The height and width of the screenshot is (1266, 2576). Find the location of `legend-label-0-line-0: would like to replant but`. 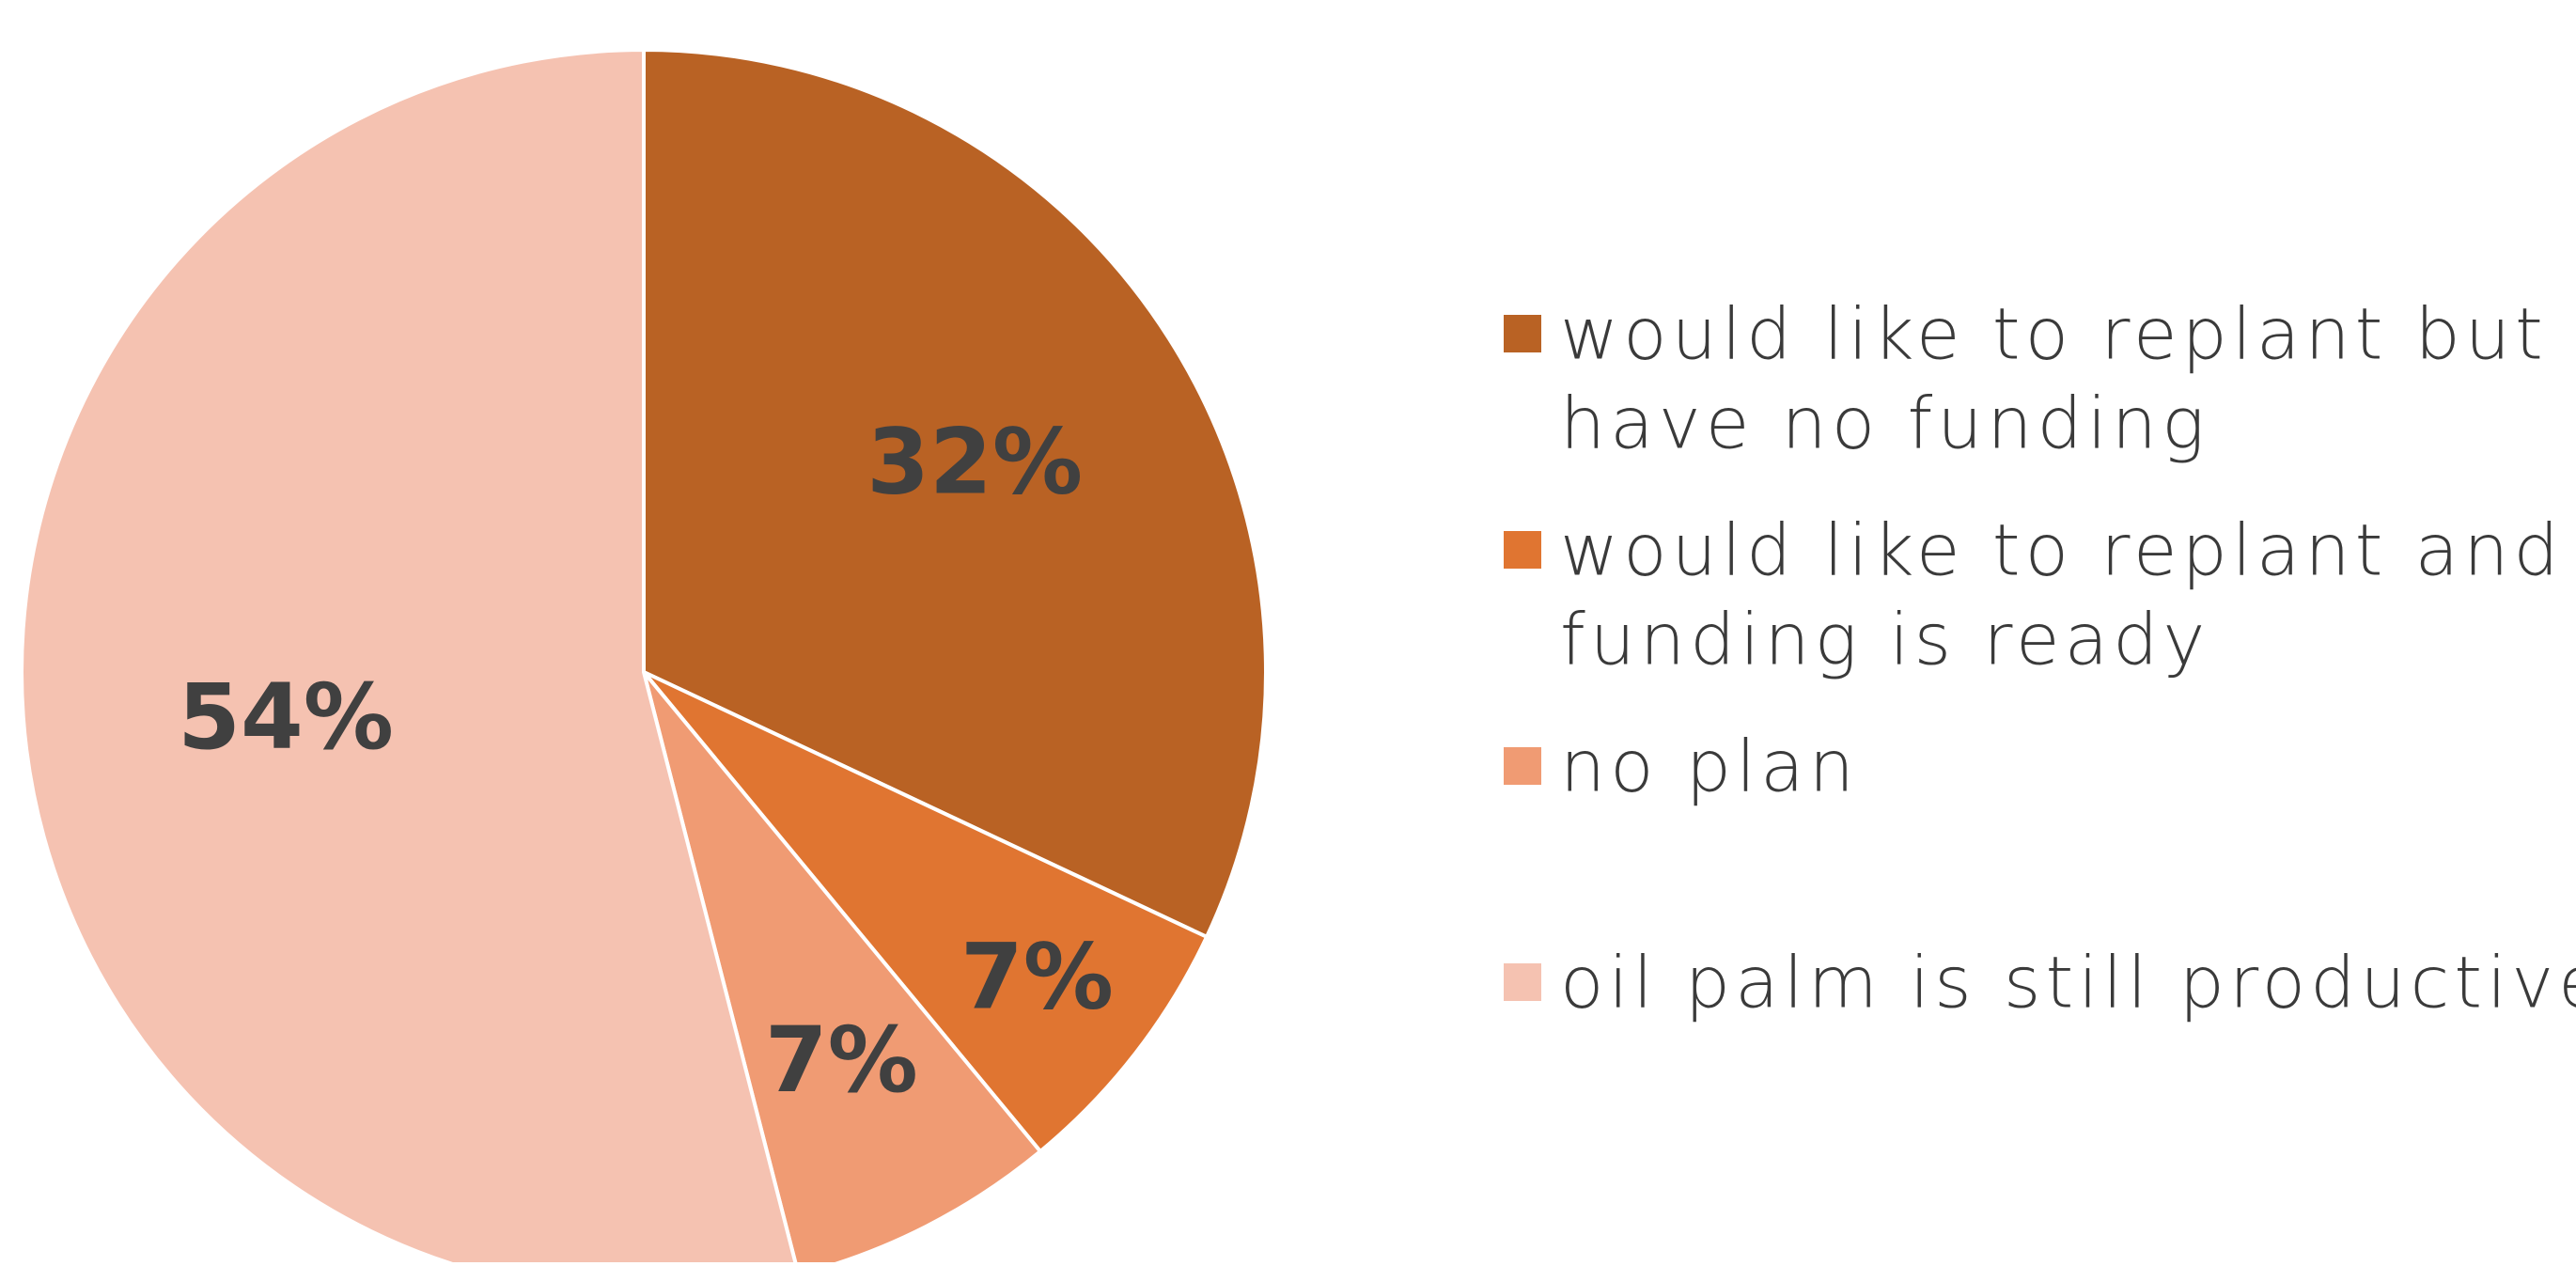

legend-label-0-line-0: would like to replant but is located at coordinates (2054, 334).